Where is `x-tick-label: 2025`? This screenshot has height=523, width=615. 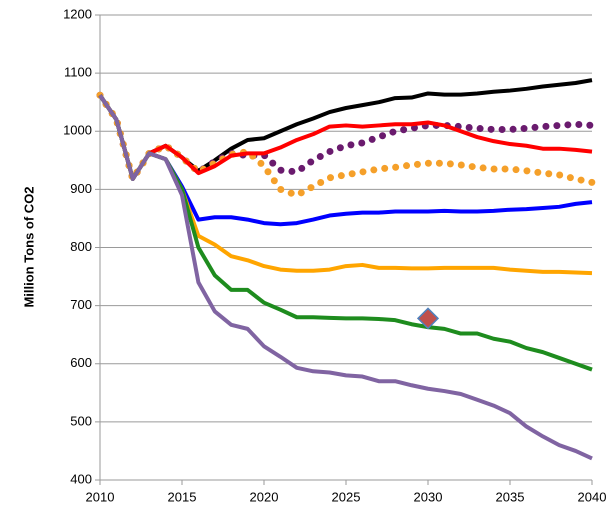 x-tick-label: 2025 is located at coordinates (346, 496).